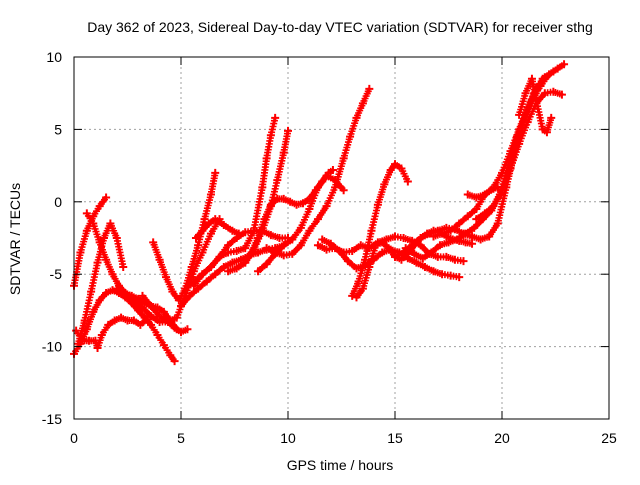 The image size is (640, 485). What do you see at coordinates (58, 129) in the screenshot?
I see `y-tick-label: 5` at bounding box center [58, 129].